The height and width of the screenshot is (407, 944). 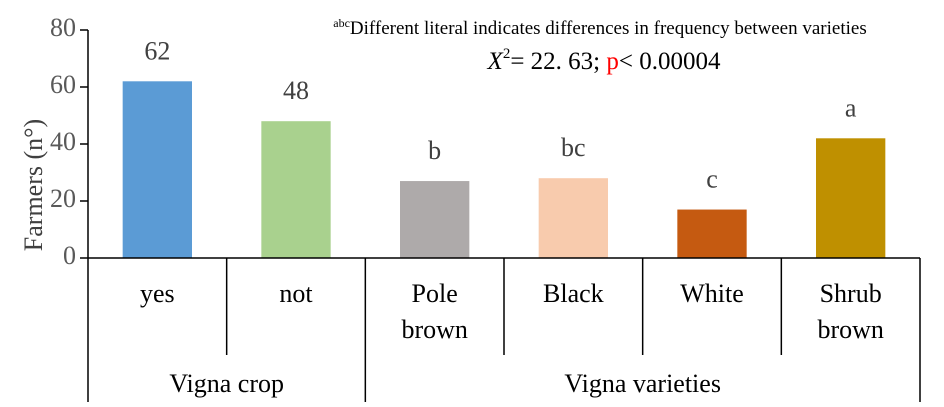 What do you see at coordinates (612, 61) in the screenshot?
I see `stat-p: p` at bounding box center [612, 61].